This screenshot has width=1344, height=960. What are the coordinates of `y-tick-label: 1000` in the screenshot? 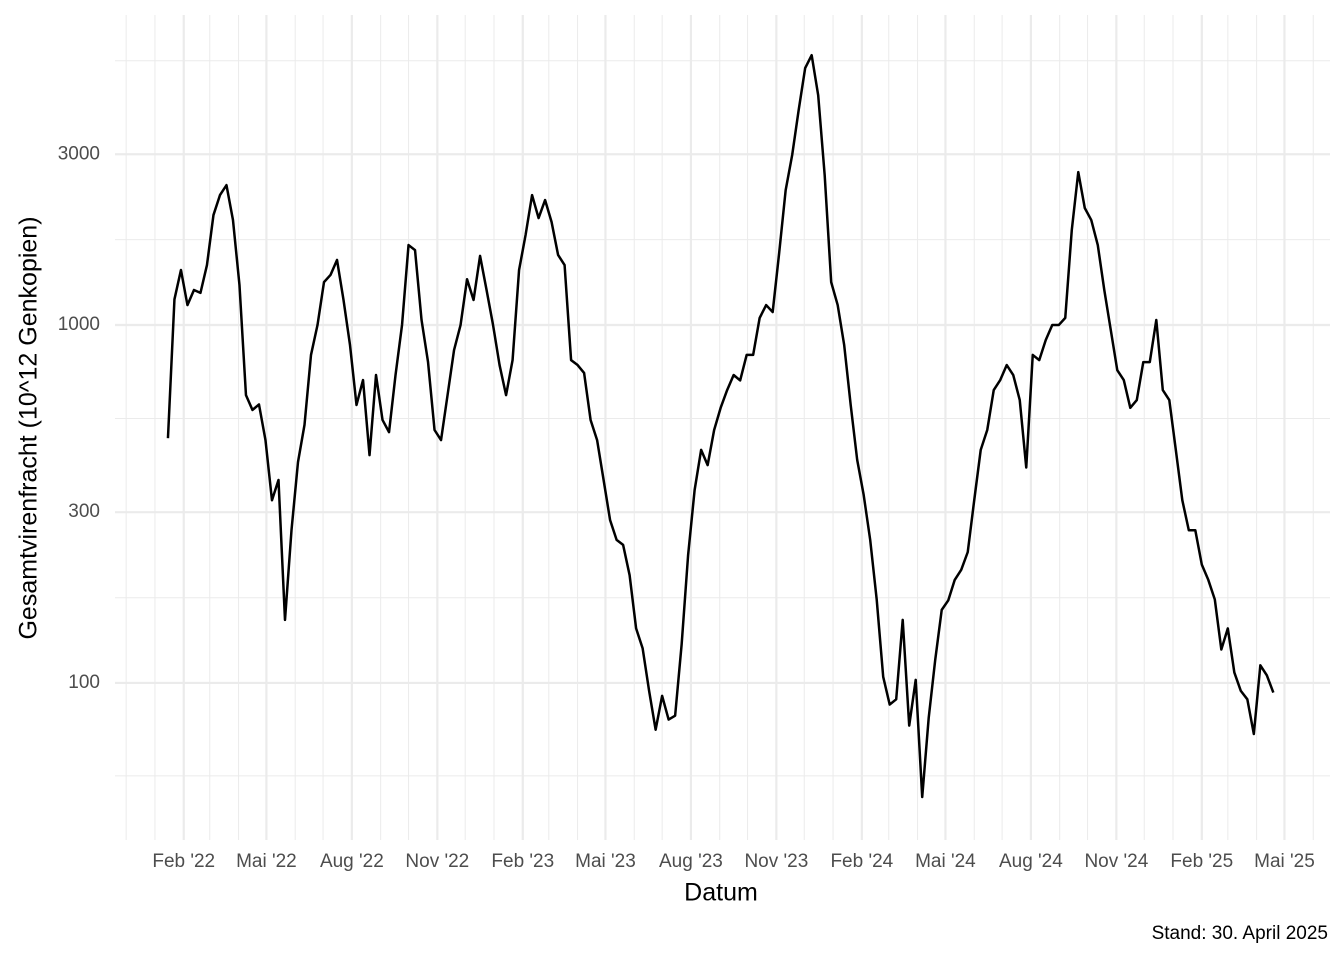 It's located at (79, 324).